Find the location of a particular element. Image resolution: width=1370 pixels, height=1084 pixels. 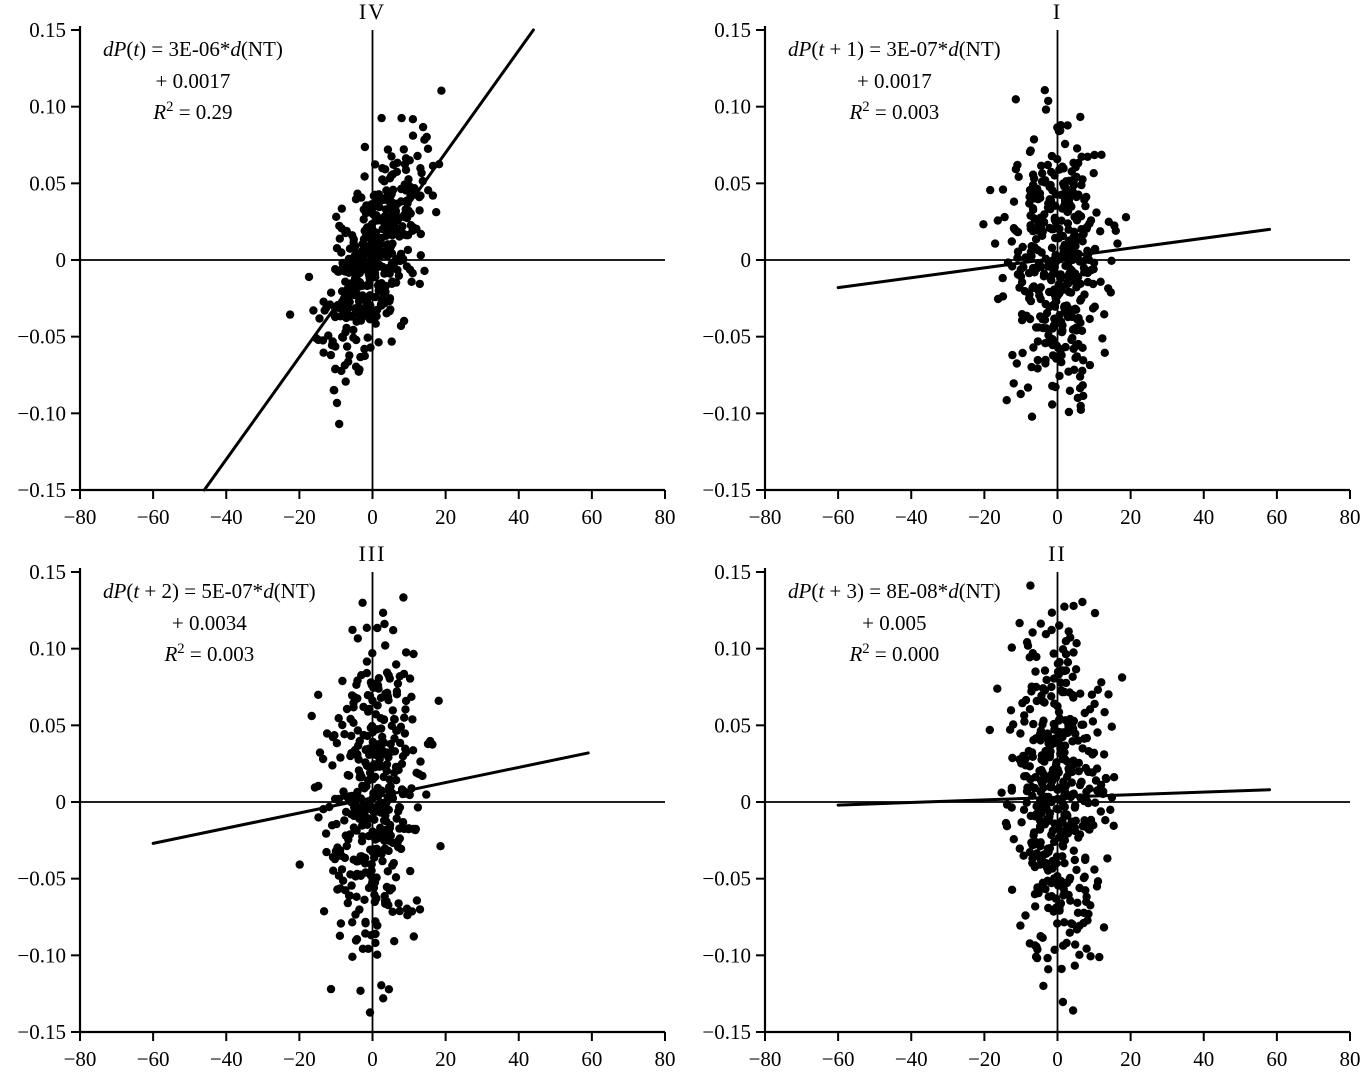

equation-segment: t is located at coordinates (136, 591).